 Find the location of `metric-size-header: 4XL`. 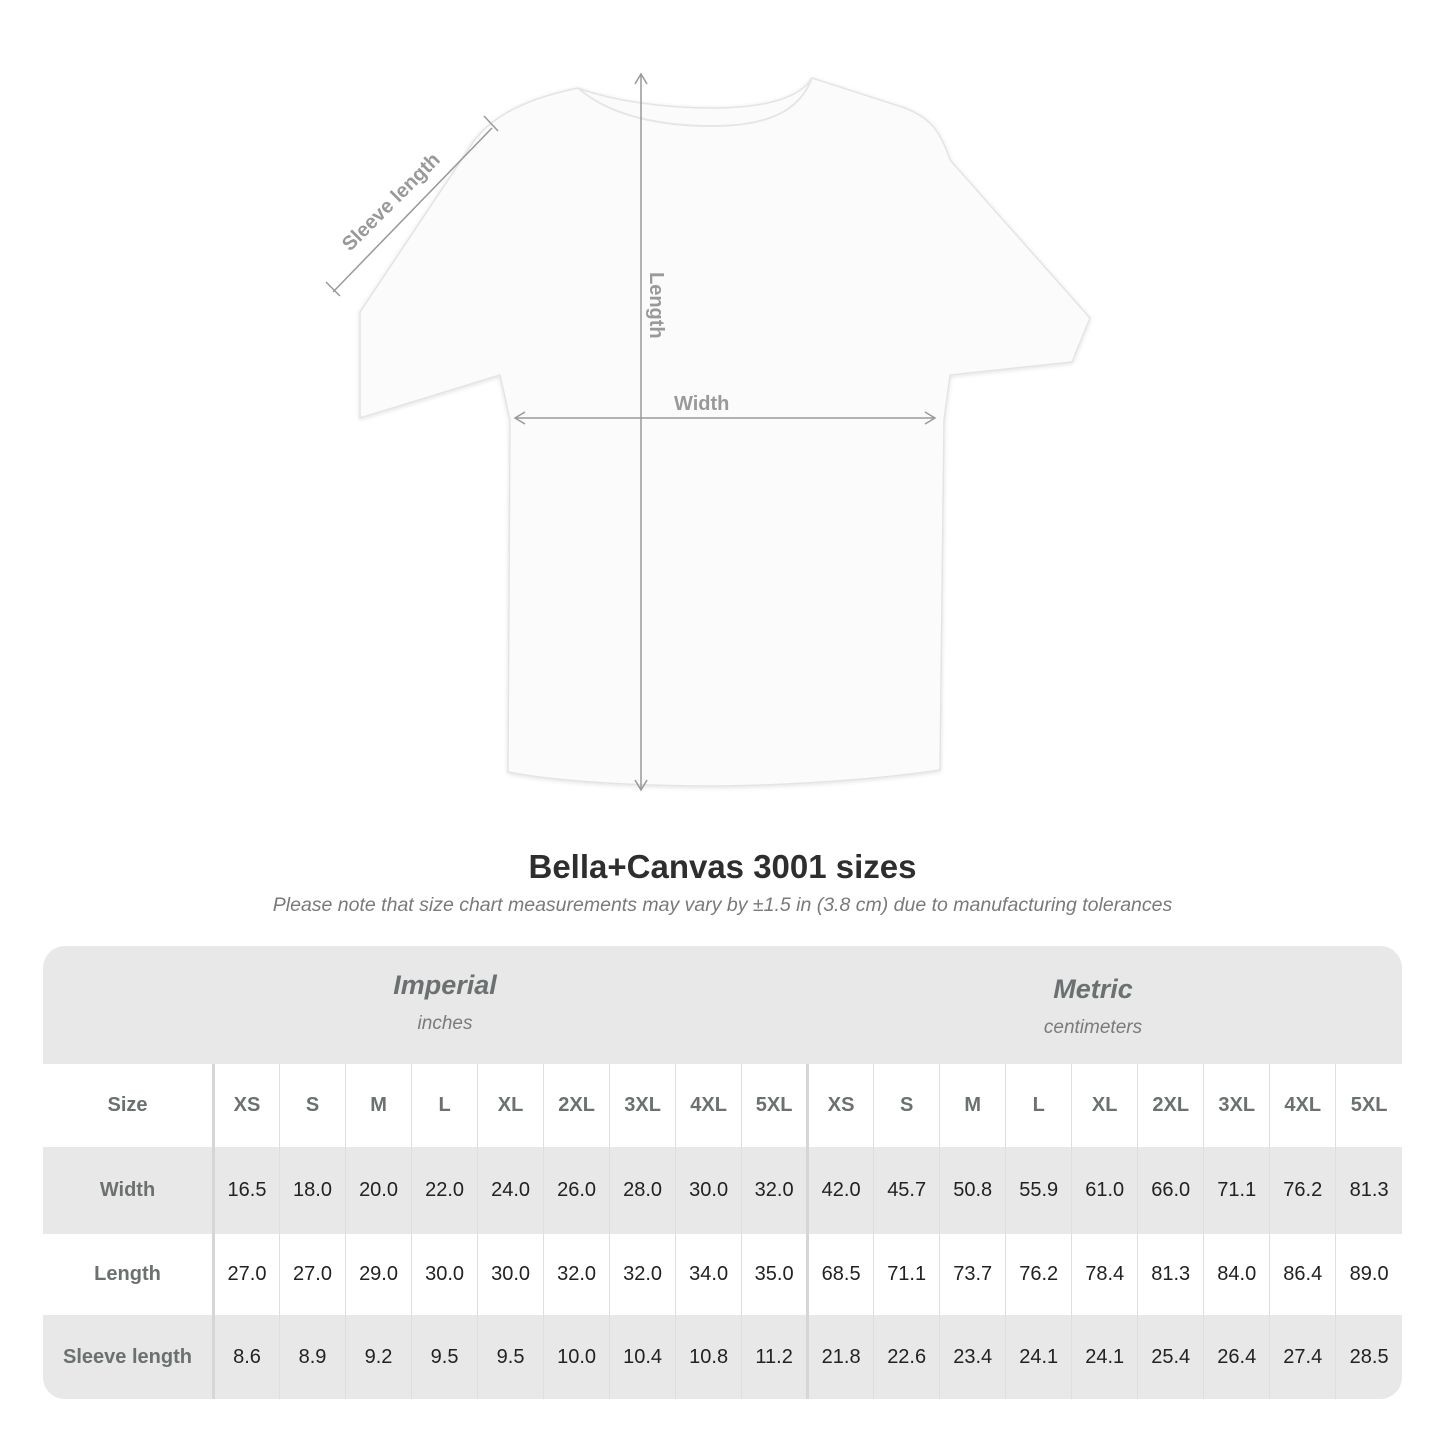

metric-size-header: 4XL is located at coordinates (1302, 1105).